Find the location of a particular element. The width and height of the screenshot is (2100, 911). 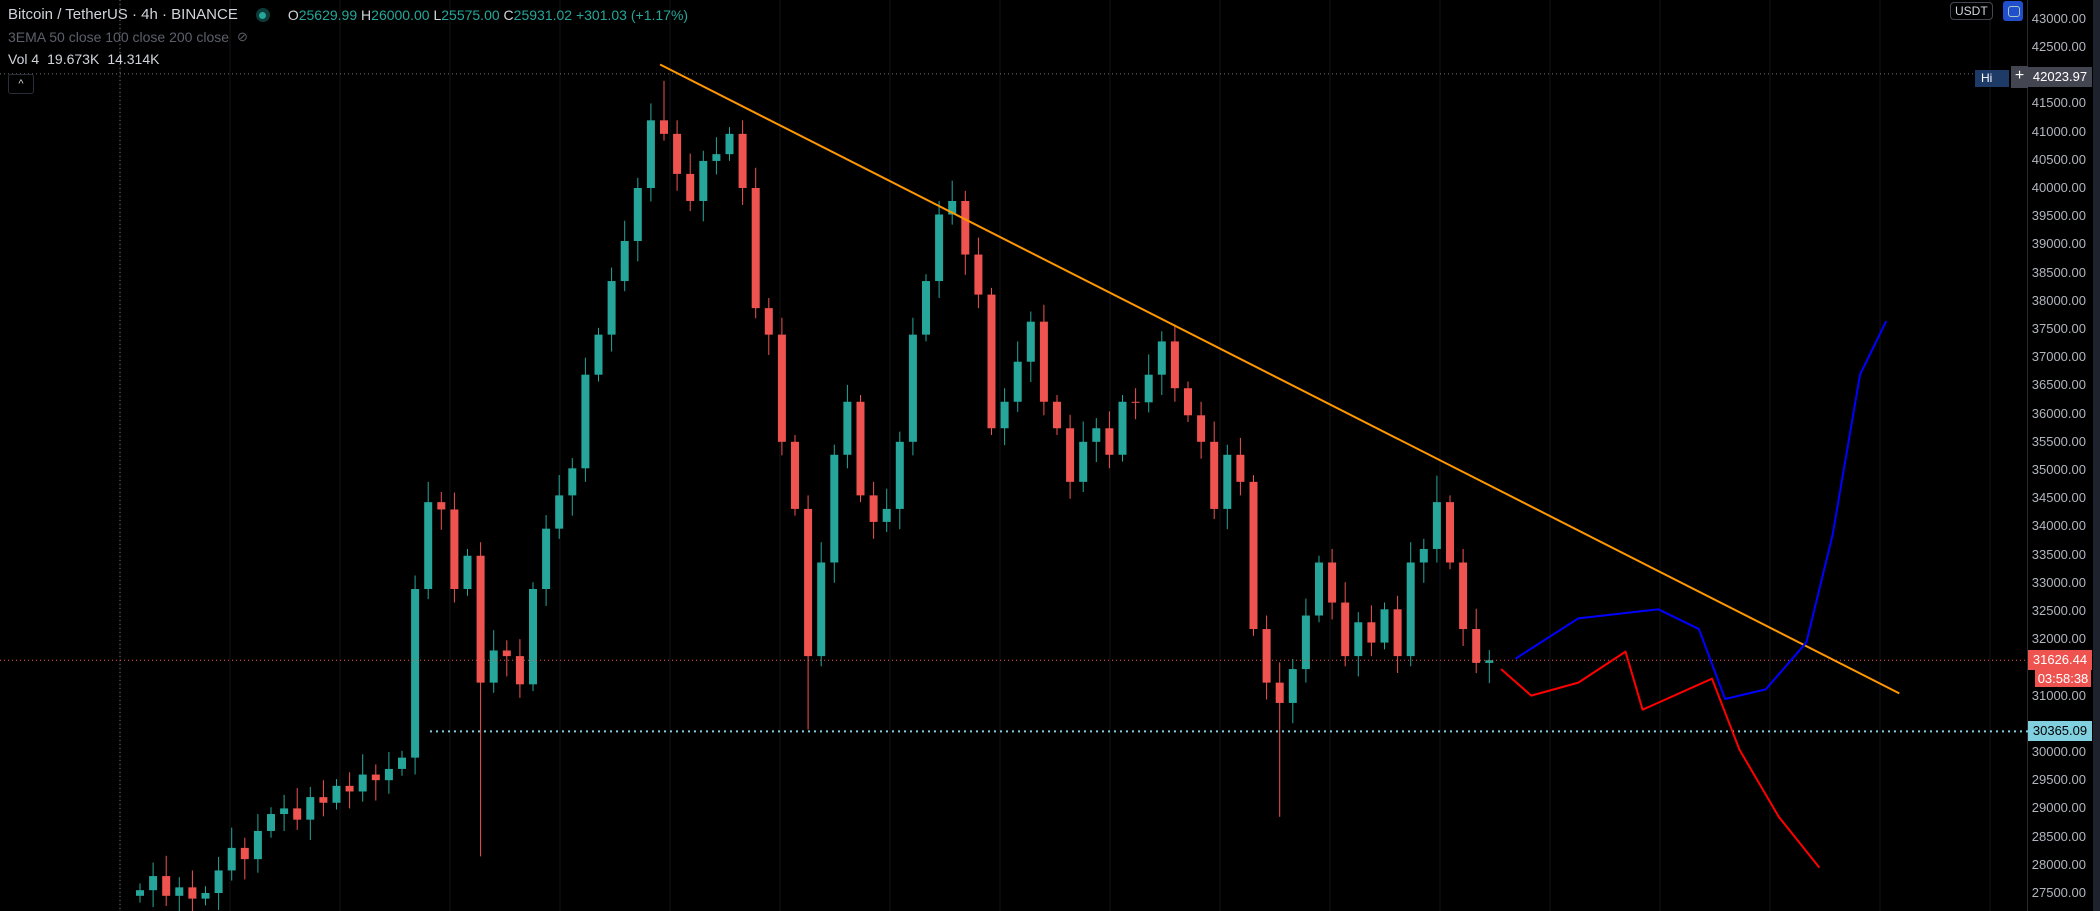

chevron-up-icon: ^ is located at coordinates (21, 84).